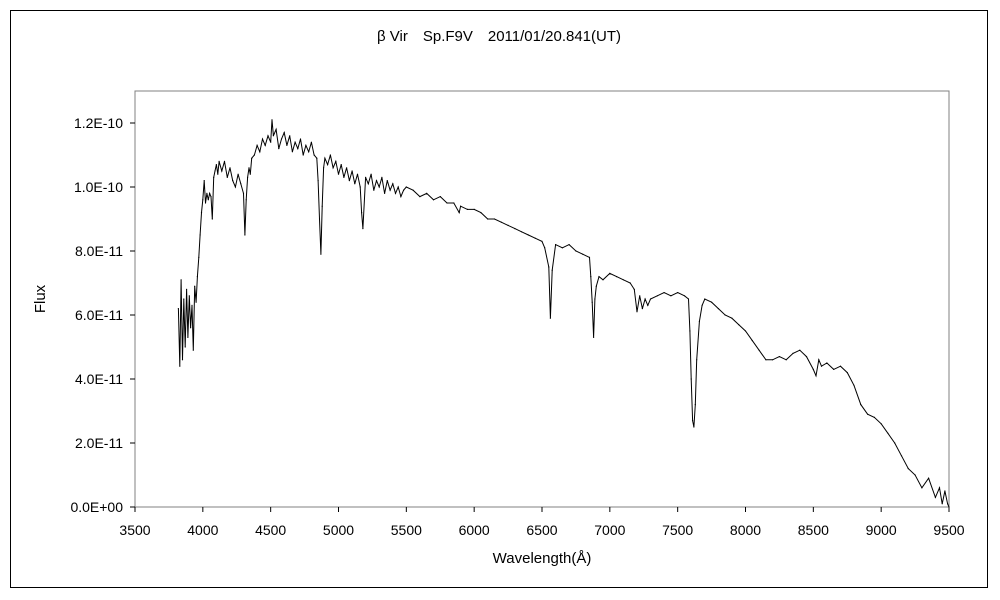  Describe the element at coordinates (881, 530) in the screenshot. I see `x-tick-label: 9000` at that location.